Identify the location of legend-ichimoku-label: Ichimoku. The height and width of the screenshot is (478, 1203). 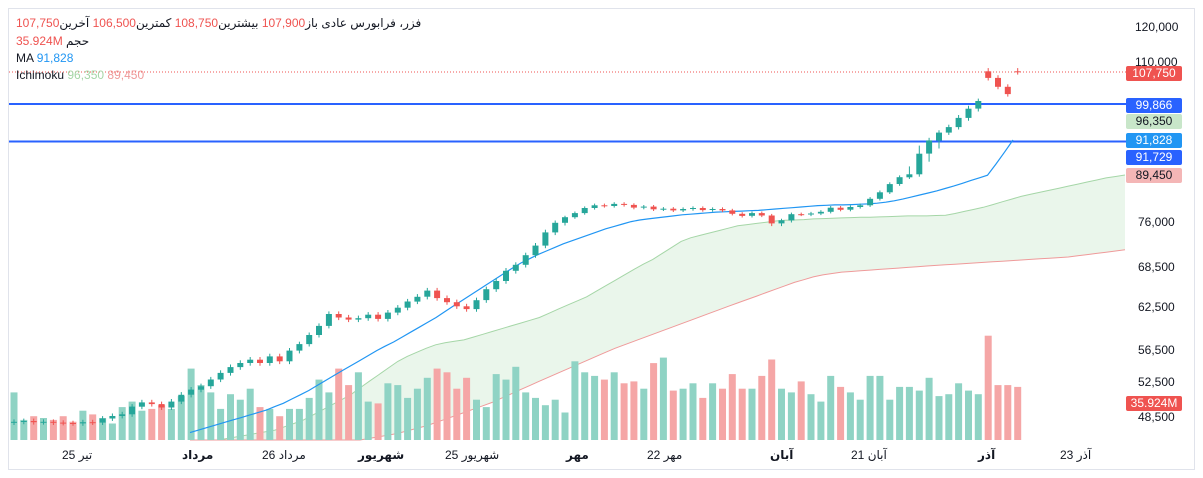
(40, 75).